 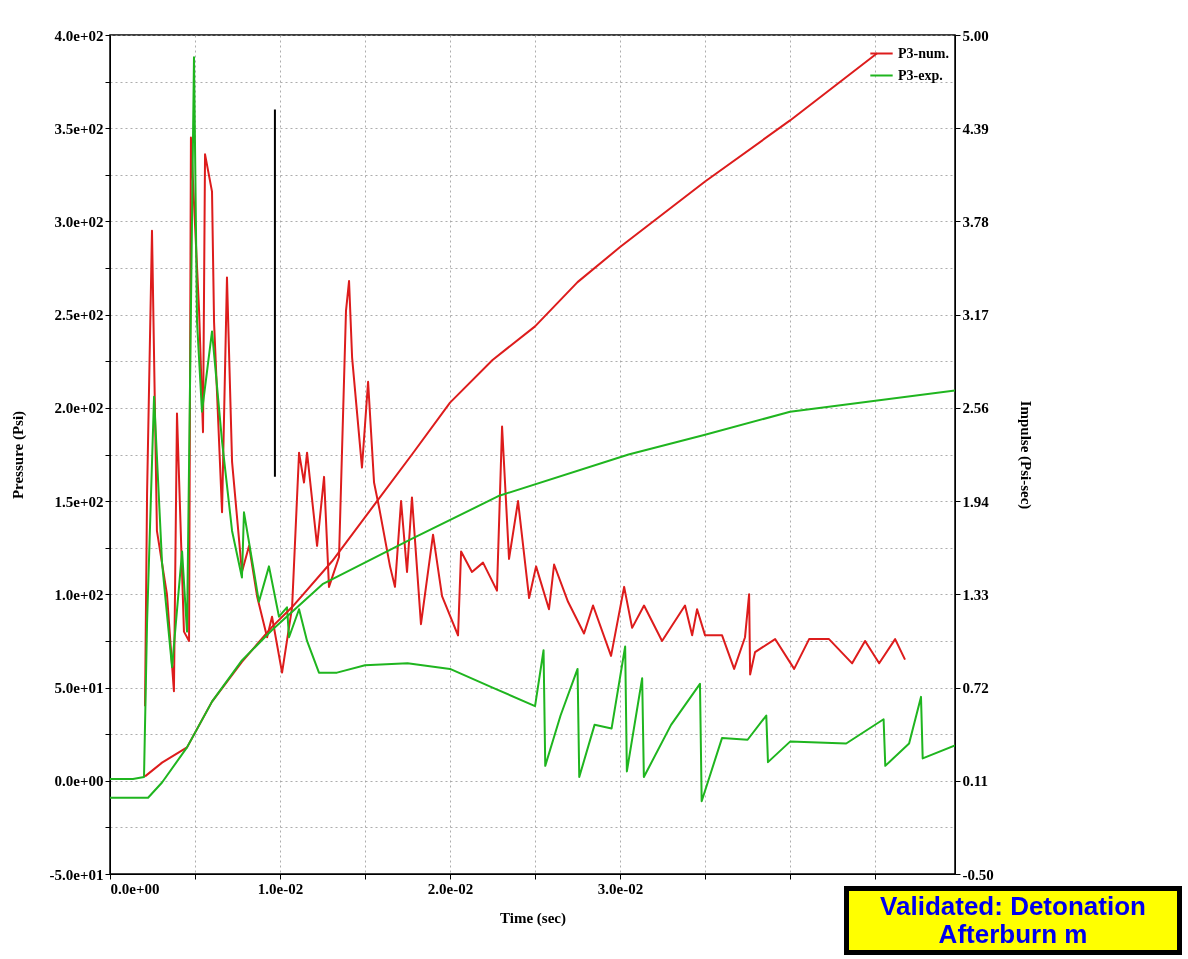 I want to click on y-tick-label: -5.0e+01, so click(x=76, y=874).